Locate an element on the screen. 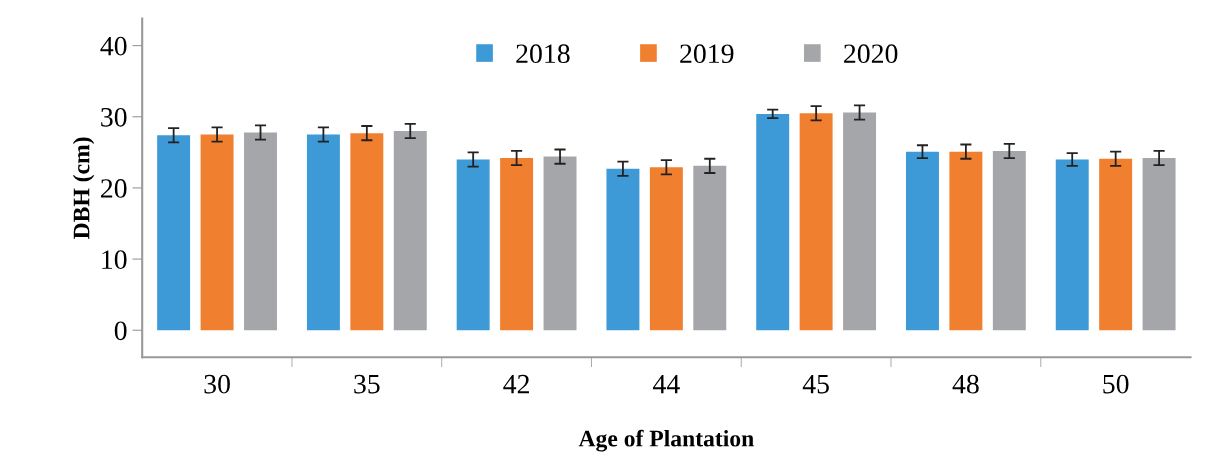  x-tick-label: 50 is located at coordinates (1116, 384).